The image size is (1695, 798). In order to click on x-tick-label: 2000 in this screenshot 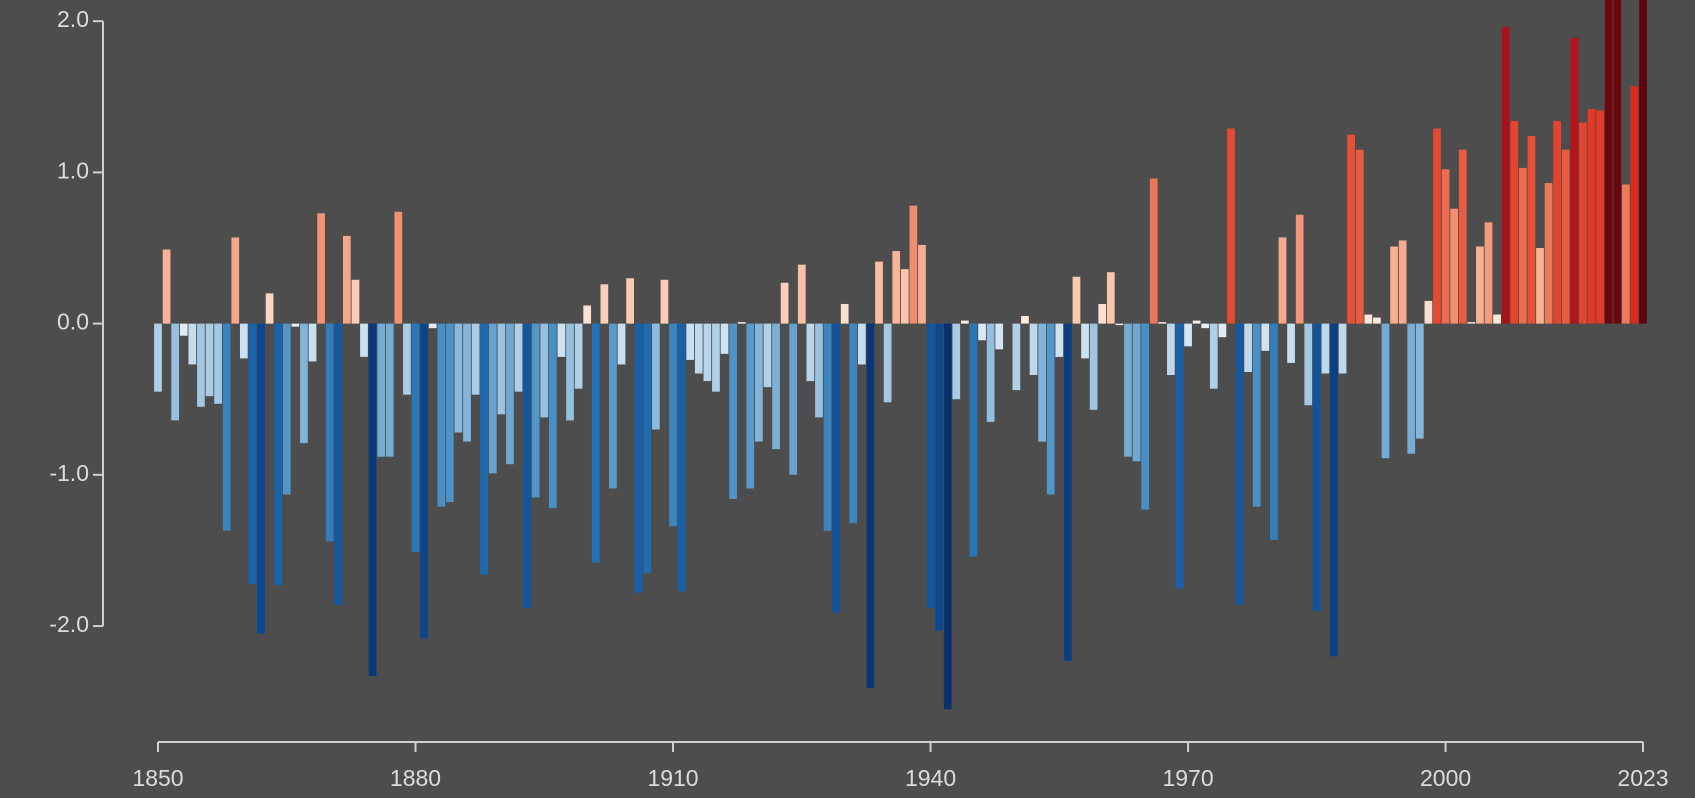, I will do `click(1445, 778)`.